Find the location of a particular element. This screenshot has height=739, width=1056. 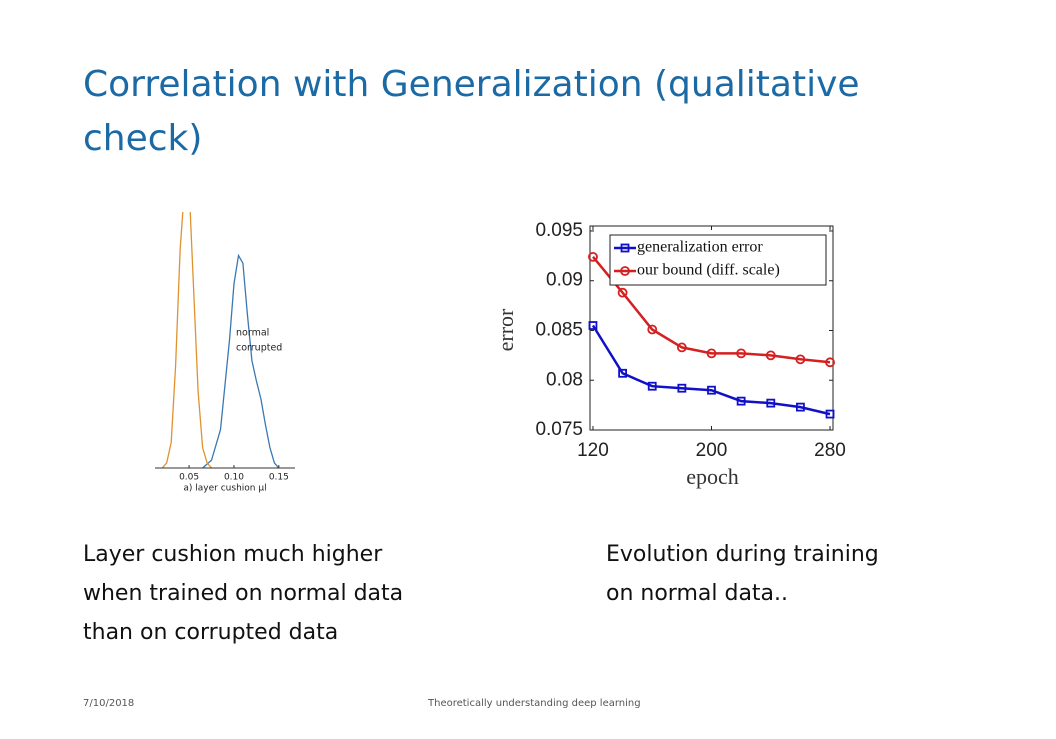

x-tick-label: 120 is located at coordinates (593, 450).